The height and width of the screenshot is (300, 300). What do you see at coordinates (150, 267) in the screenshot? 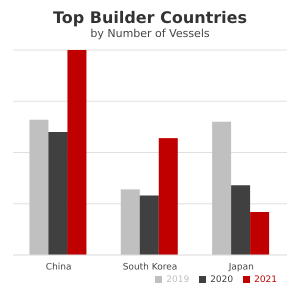
I see `x-tick-label: South Korea` at bounding box center [150, 267].